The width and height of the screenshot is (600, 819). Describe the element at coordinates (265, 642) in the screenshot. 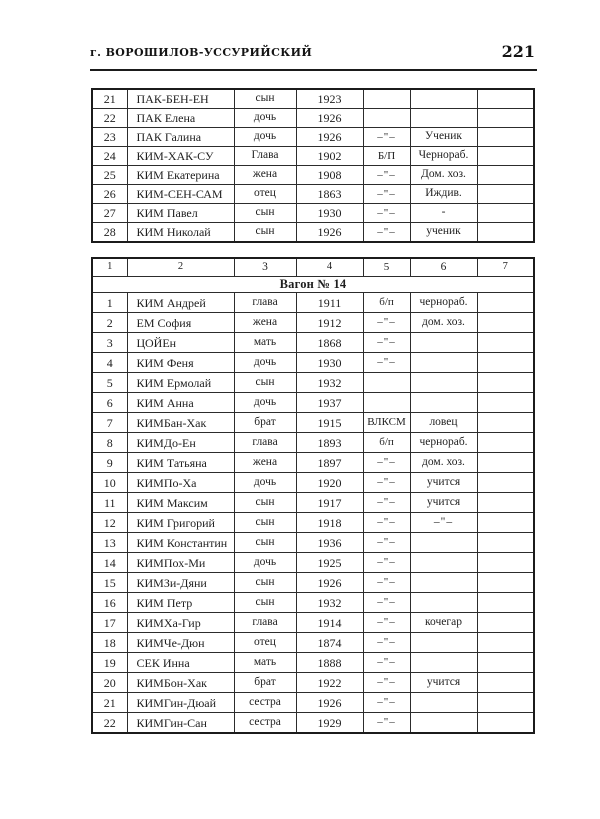

I see `relation-cell: отец` at that location.